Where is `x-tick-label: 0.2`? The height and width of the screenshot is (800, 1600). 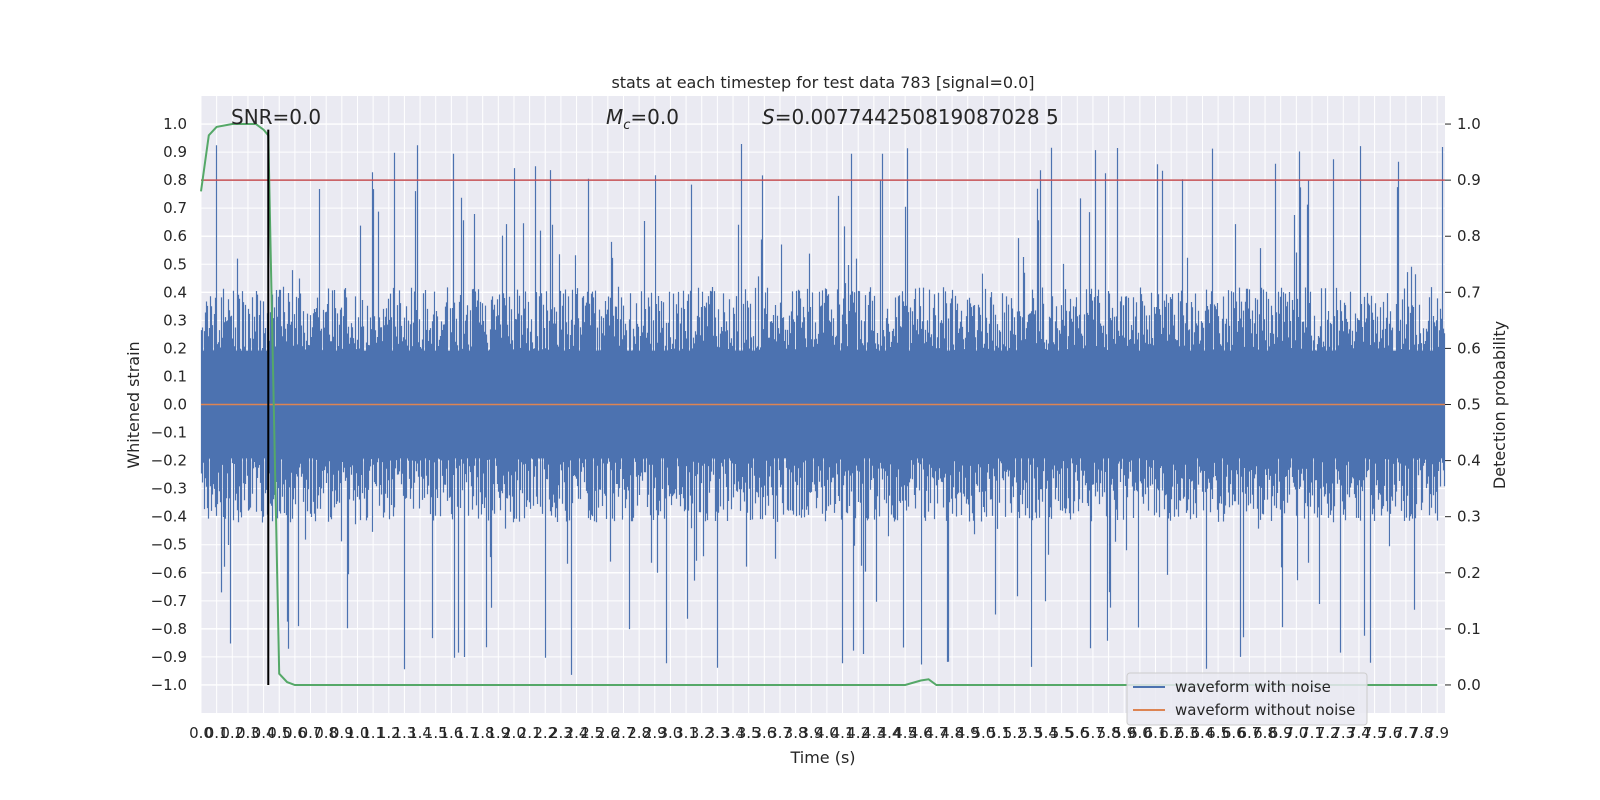
x-tick-label: 0.2 is located at coordinates (232, 733).